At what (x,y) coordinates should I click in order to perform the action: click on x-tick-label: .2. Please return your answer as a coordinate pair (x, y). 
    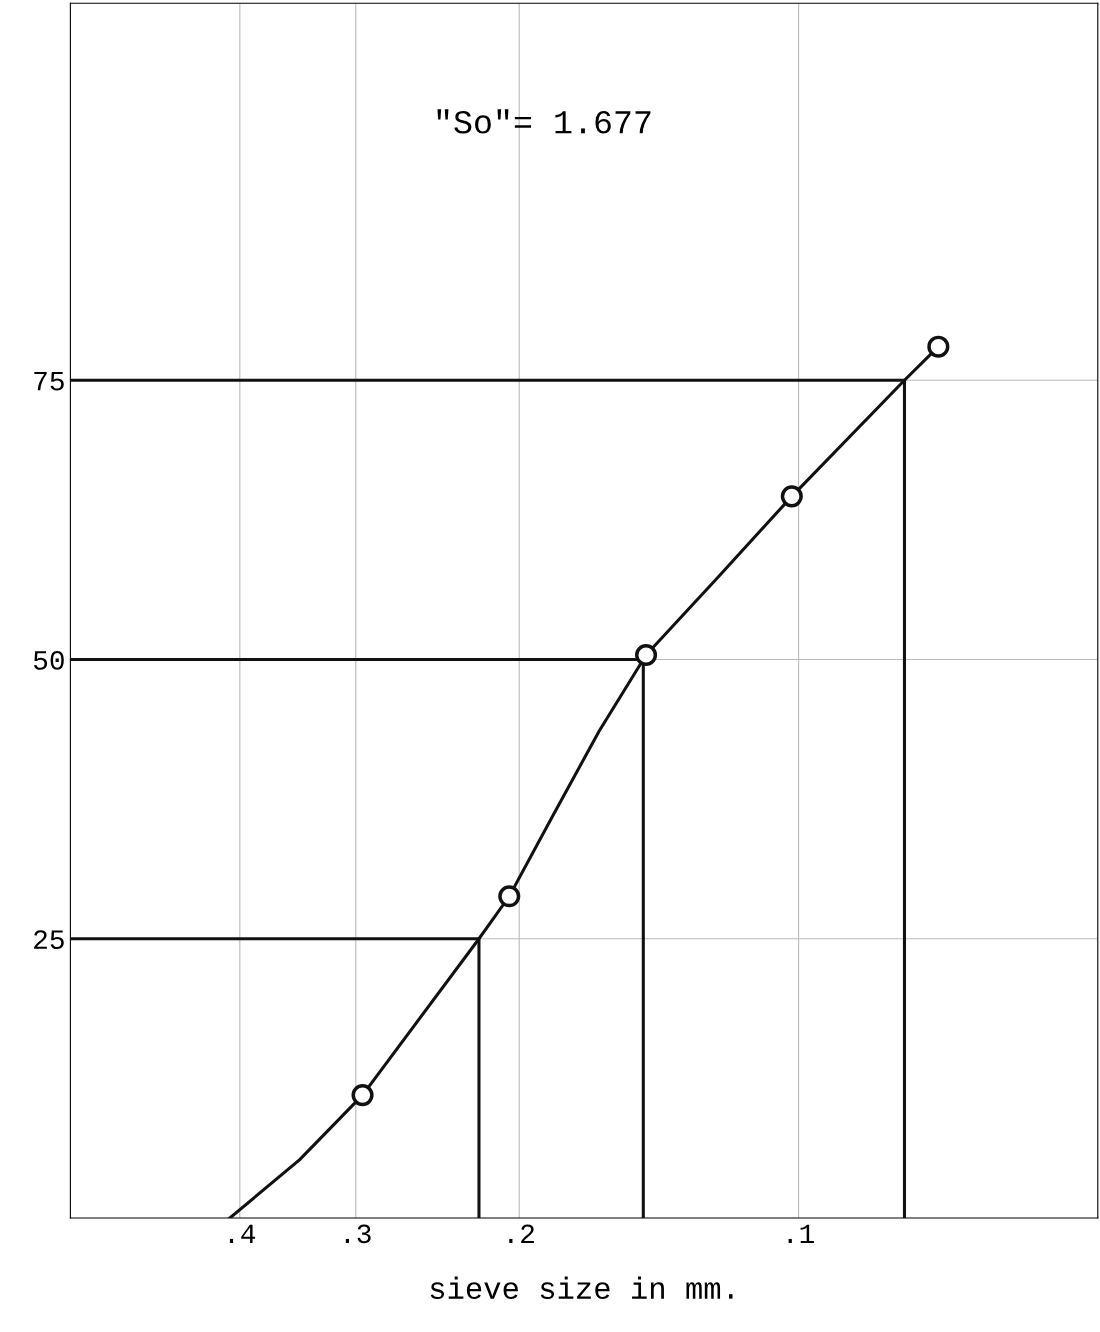
    Looking at the image, I should click on (521, 1233).